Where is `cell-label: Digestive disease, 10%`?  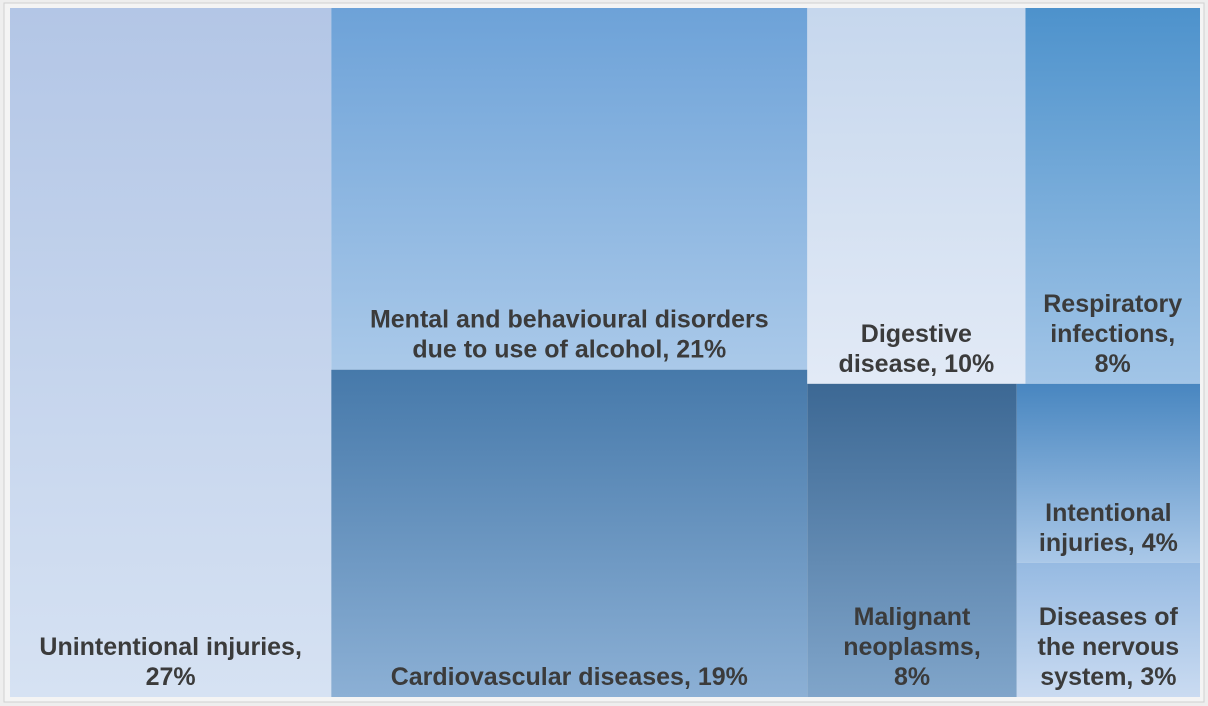
cell-label: Digestive disease, 10% is located at coordinates (917, 349).